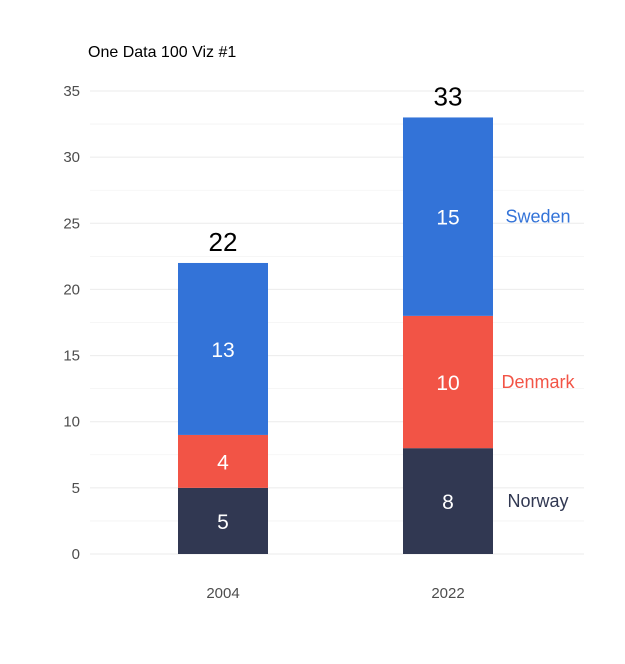 The width and height of the screenshot is (625, 664). What do you see at coordinates (71, 91) in the screenshot?
I see `y-tick-label: 35` at bounding box center [71, 91].